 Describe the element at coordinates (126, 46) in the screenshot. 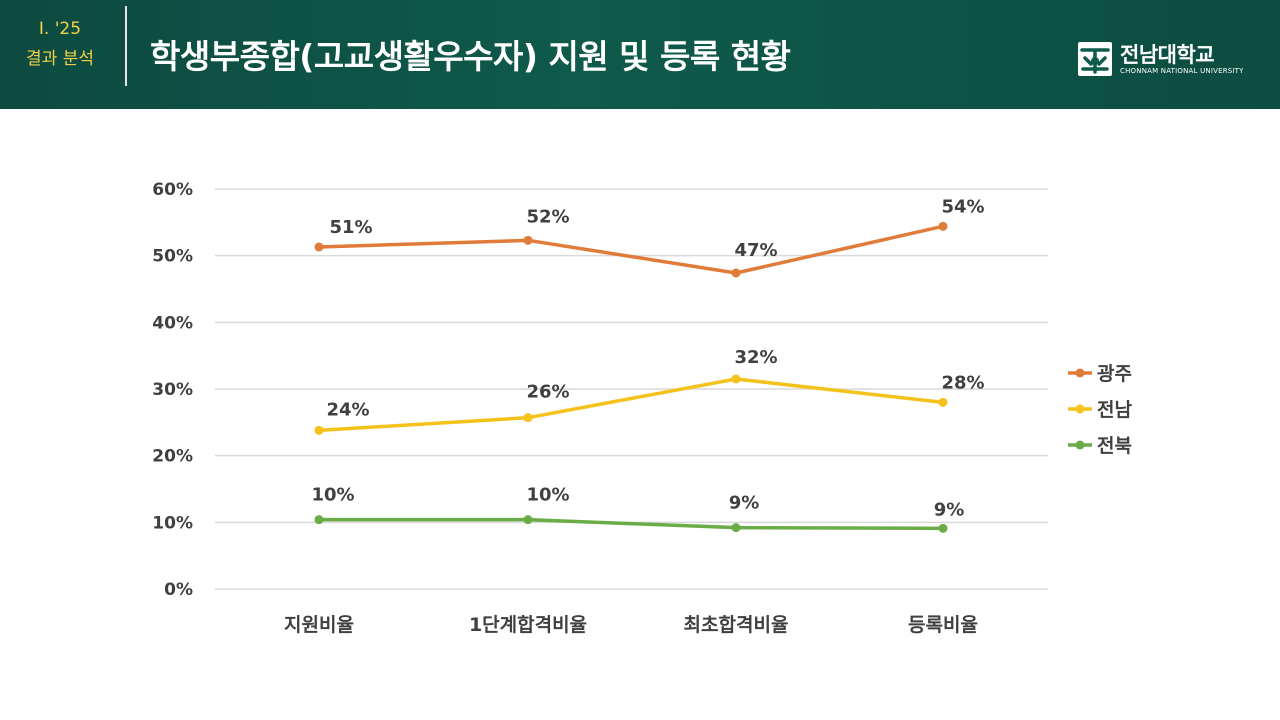

I see `section-divider` at that location.